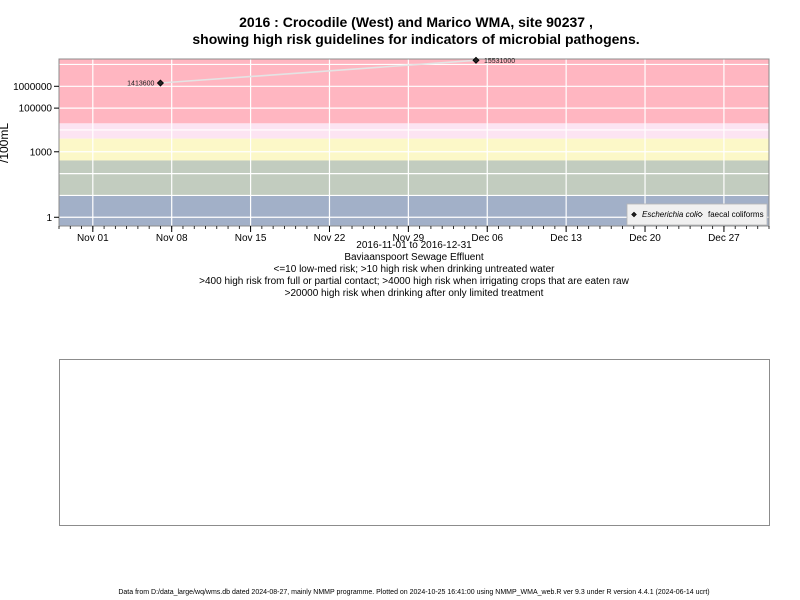  What do you see at coordinates (645, 238) in the screenshot?
I see `x-tick-label: Dec 20` at bounding box center [645, 238].